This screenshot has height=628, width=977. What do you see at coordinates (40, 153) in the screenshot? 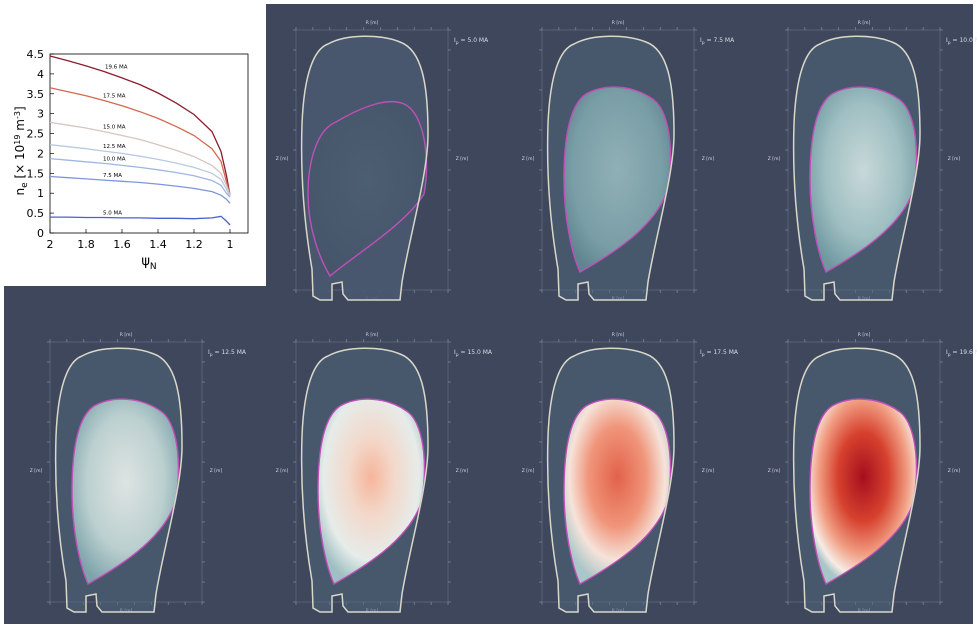
I see `y-tick-label: 2` at bounding box center [40, 153].